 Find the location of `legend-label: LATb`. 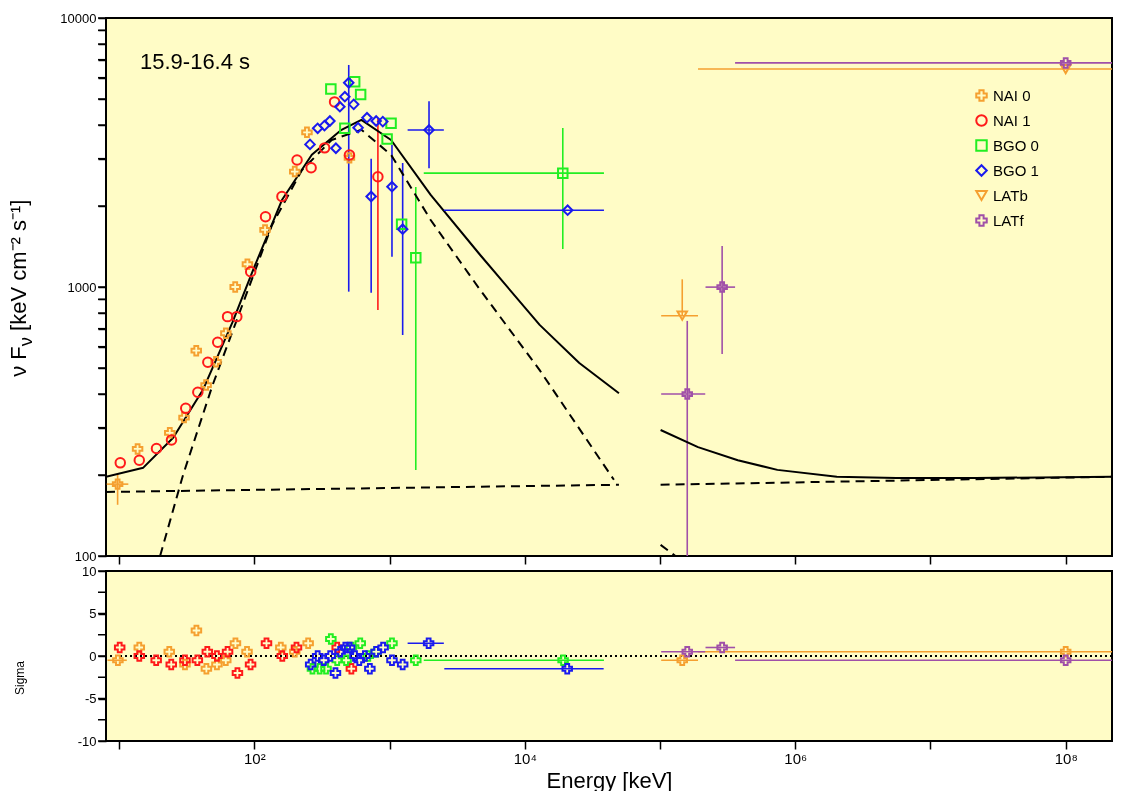

legend-label: LATb is located at coordinates (1010, 195).